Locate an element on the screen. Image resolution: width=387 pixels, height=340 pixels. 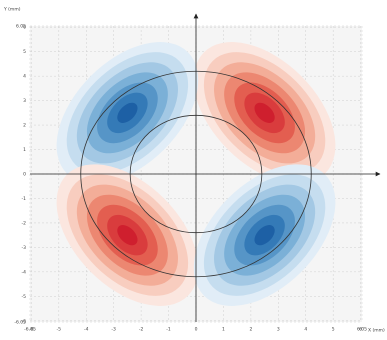
x-tick-label: -4 is located at coordinates (86, 330).